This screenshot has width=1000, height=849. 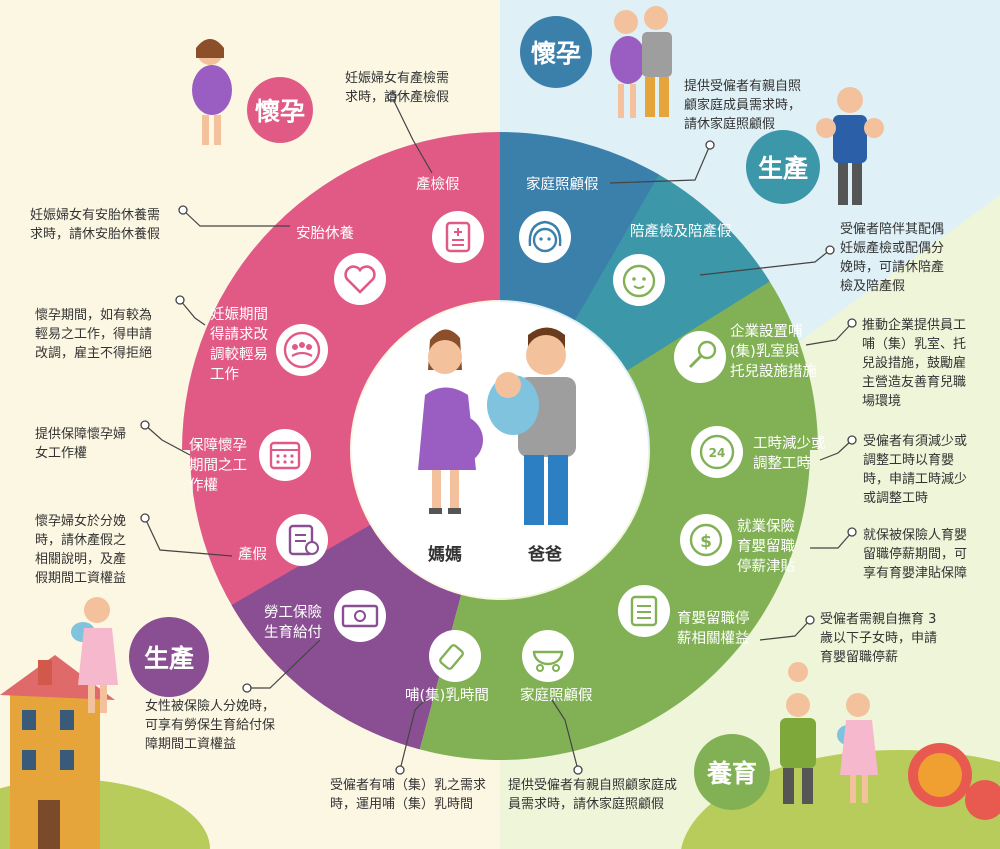 What do you see at coordinates (765, 262) in the screenshot?
I see `connector-paternity` at bounding box center [765, 262].